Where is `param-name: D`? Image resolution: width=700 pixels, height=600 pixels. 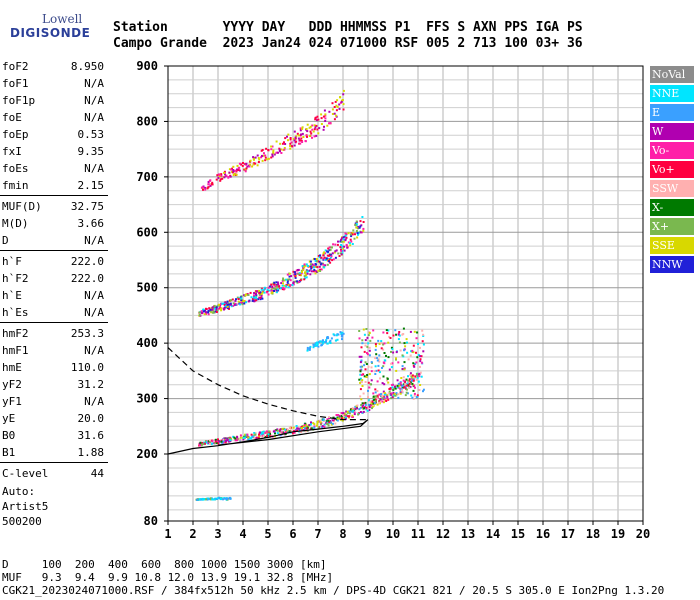
param-name: D is located at coordinates (5, 240).